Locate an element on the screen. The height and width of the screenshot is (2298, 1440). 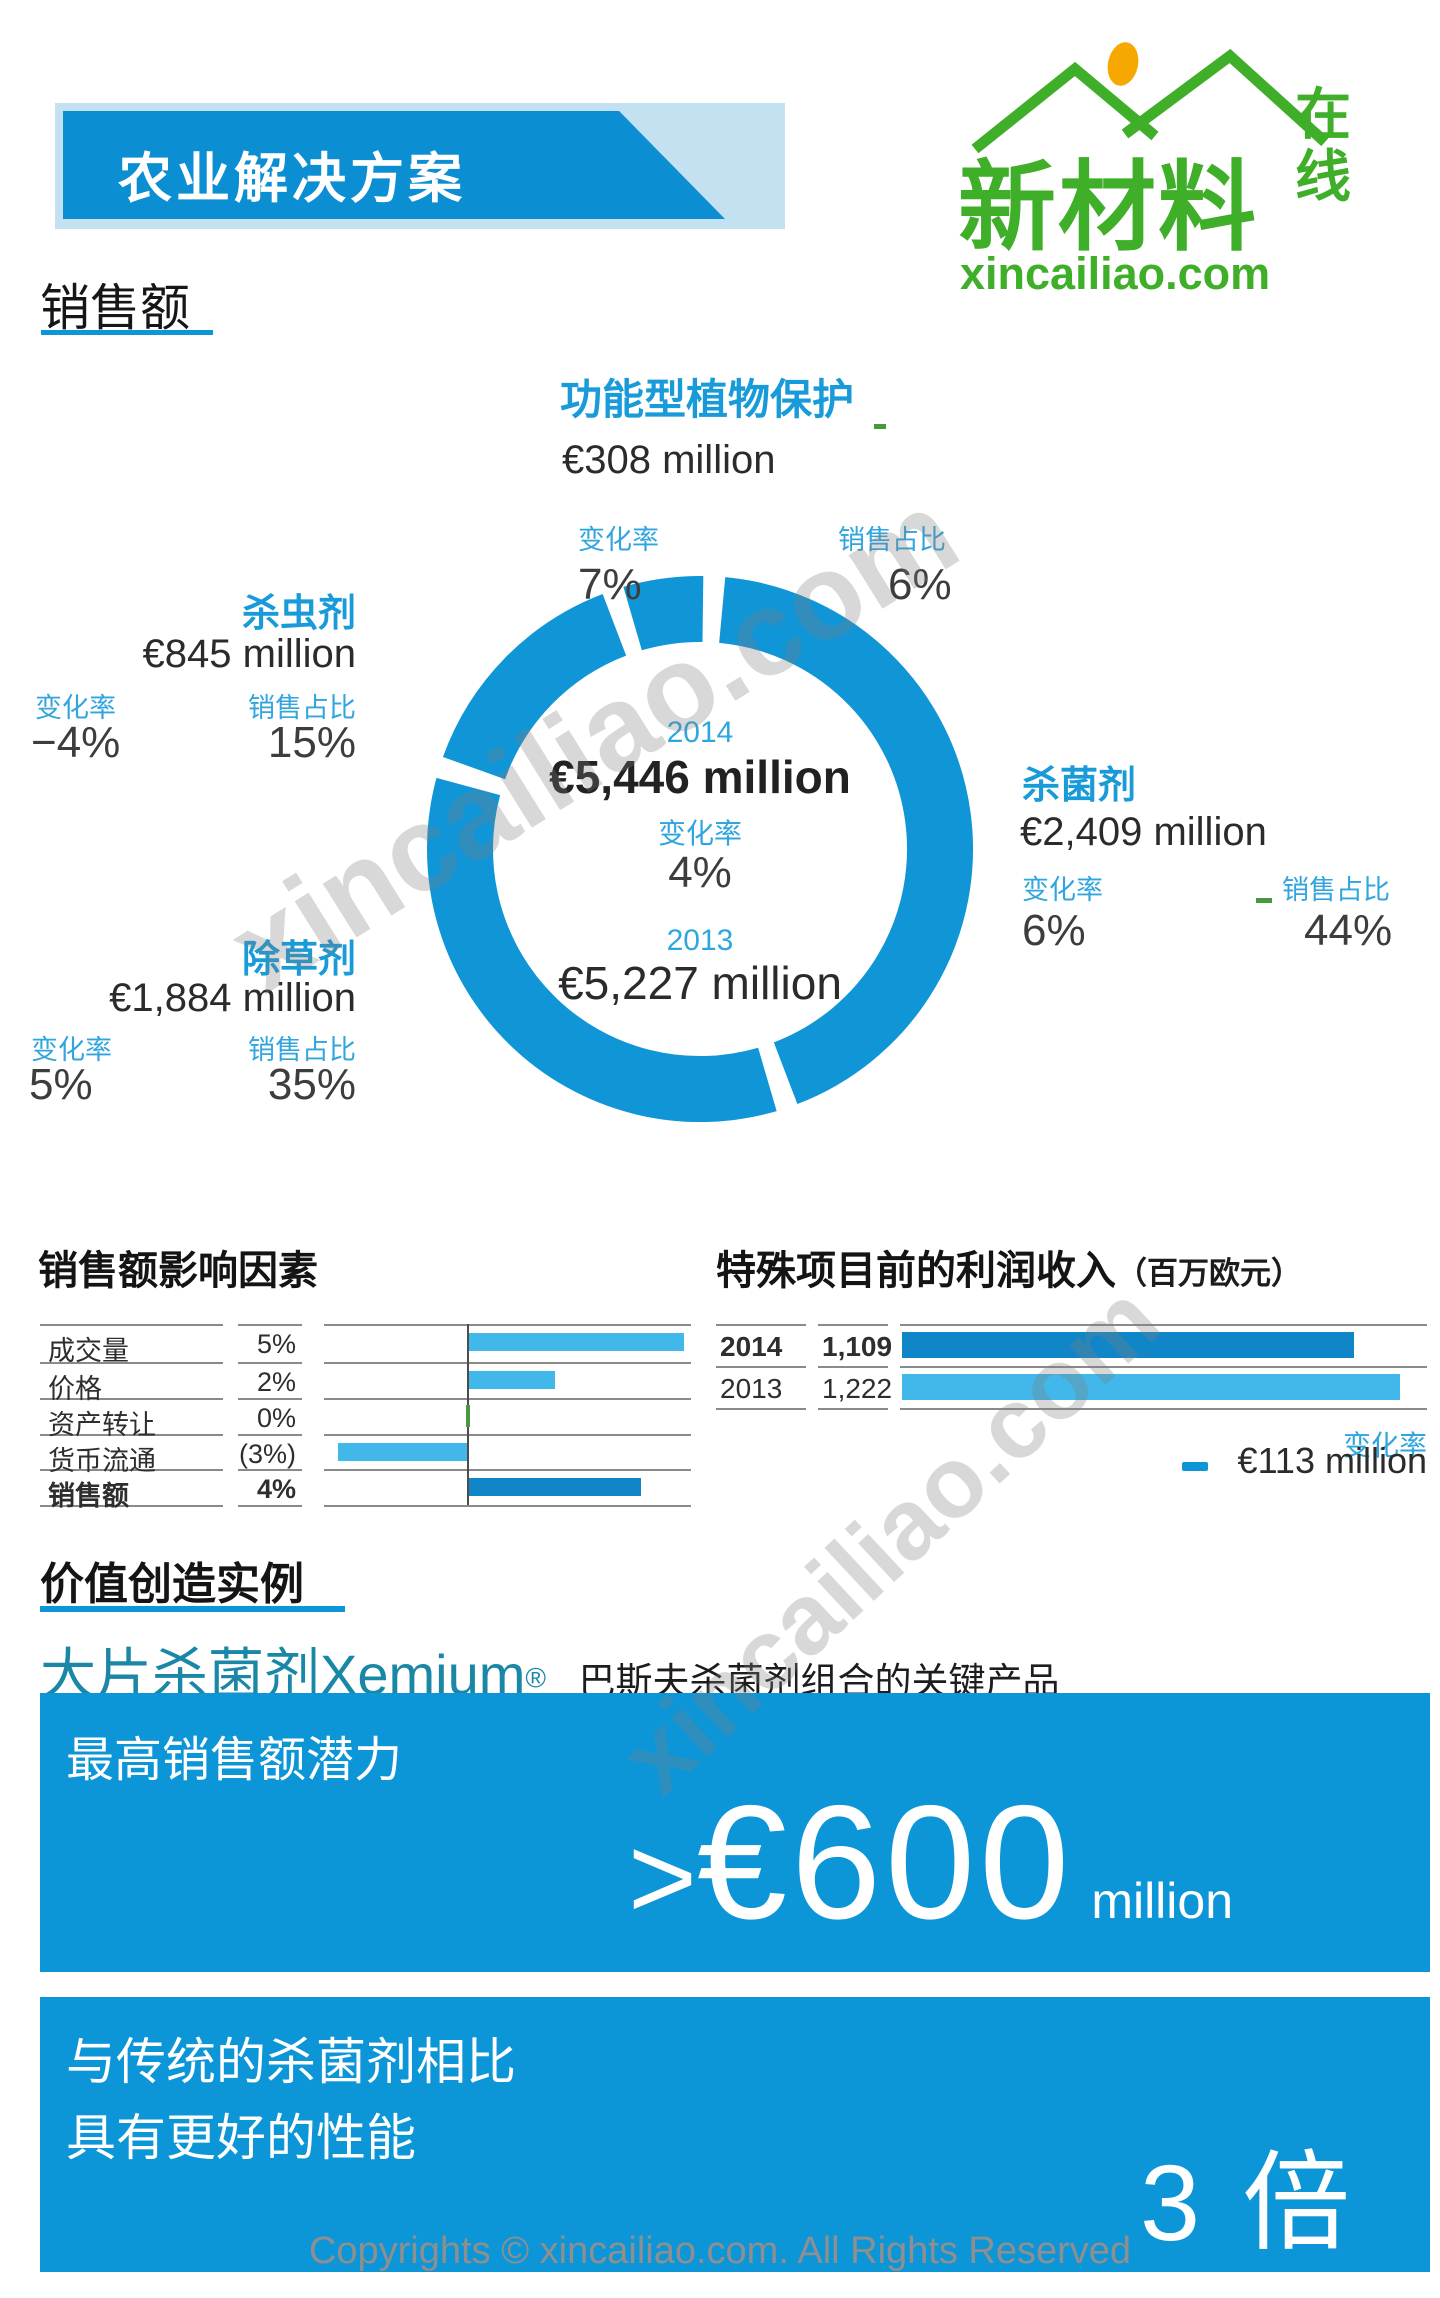
herbicides-change-value: 5% is located at coordinates (61, 1084).